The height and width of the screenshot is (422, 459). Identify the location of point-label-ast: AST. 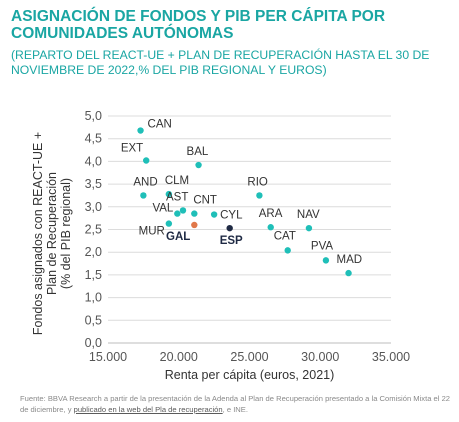
(177, 197).